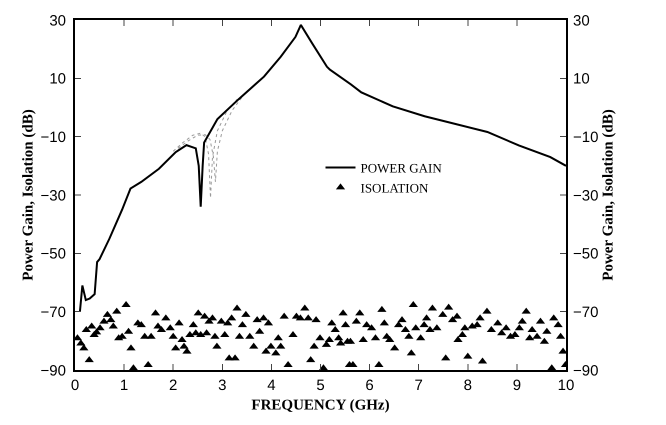  I want to click on y-tick-label: −50, so click(53, 254).